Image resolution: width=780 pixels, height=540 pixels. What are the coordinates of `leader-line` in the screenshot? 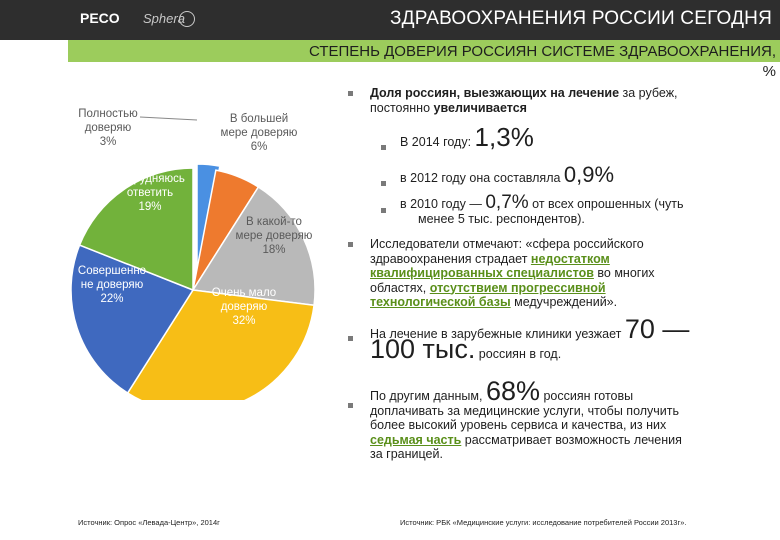 It's located at (168, 118).